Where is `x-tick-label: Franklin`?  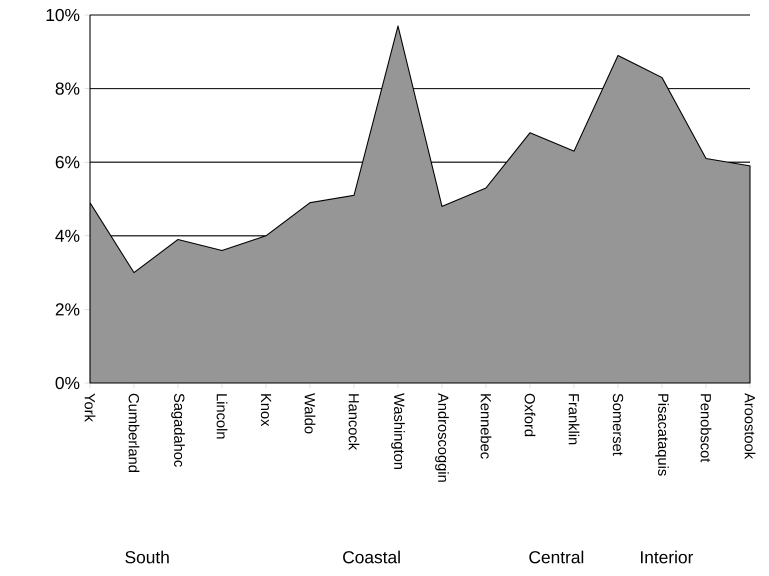
x-tick-label: Franklin is located at coordinates (574, 419).